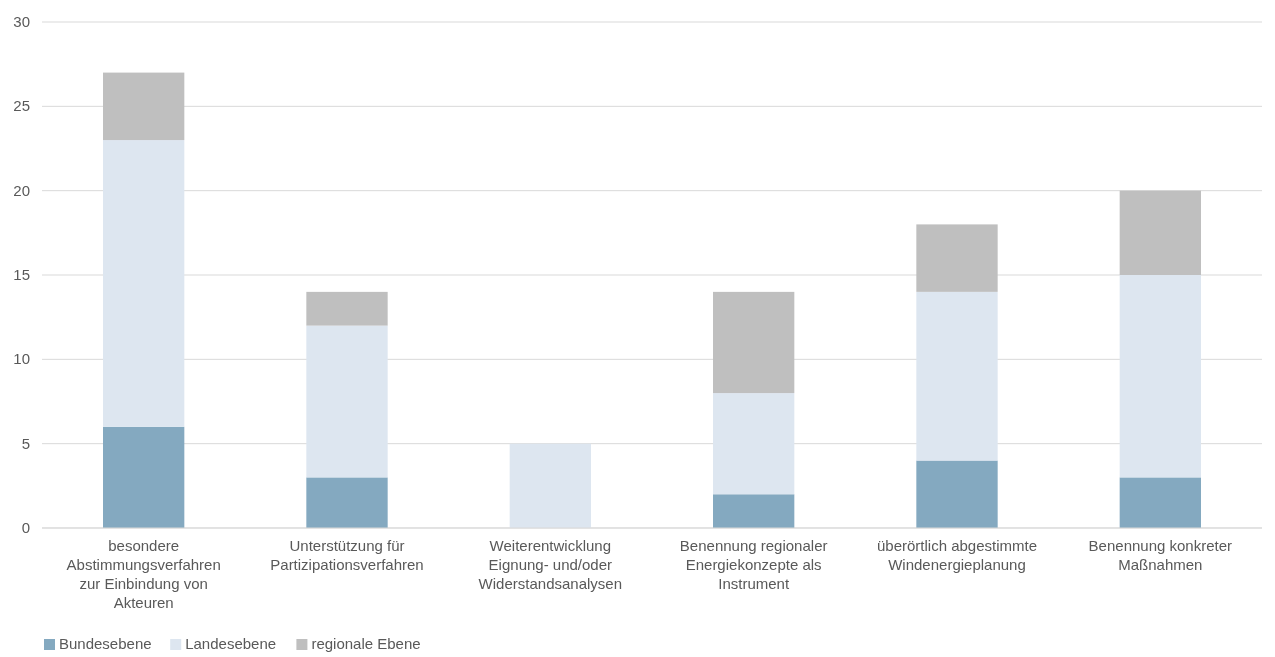  I want to click on y-tick-label: 0, so click(25, 527).